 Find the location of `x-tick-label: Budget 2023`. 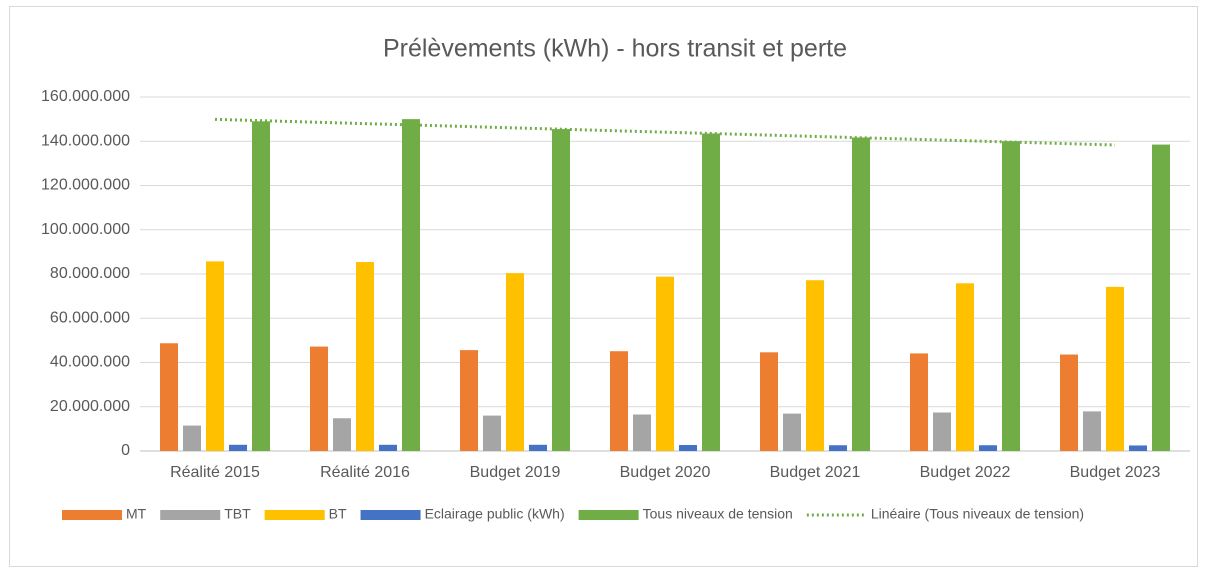

x-tick-label: Budget 2023 is located at coordinates (1115, 472).